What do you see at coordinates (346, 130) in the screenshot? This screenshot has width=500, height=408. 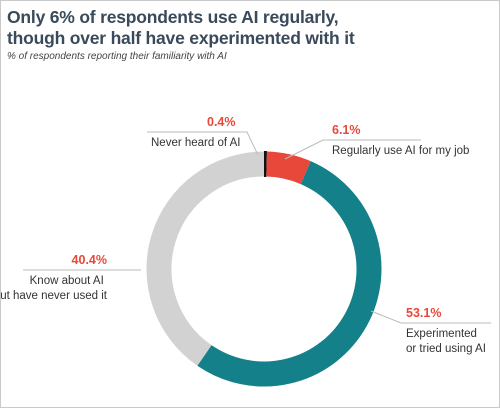 I see `slice-value-regular-use: 6.1%` at bounding box center [346, 130].